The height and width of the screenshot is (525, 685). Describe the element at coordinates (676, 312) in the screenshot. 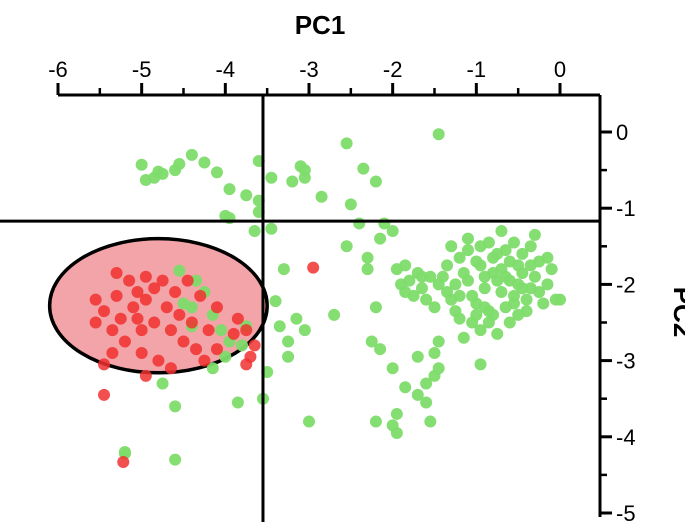

I see `y-axis-title: PC2` at that location.